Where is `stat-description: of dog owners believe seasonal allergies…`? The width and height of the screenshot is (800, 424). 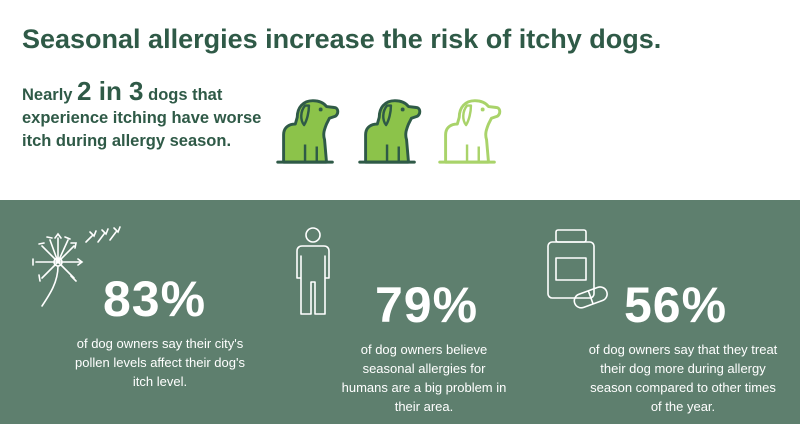
stat-description: of dog owners believe seasonal allergies… is located at coordinates (424, 378).